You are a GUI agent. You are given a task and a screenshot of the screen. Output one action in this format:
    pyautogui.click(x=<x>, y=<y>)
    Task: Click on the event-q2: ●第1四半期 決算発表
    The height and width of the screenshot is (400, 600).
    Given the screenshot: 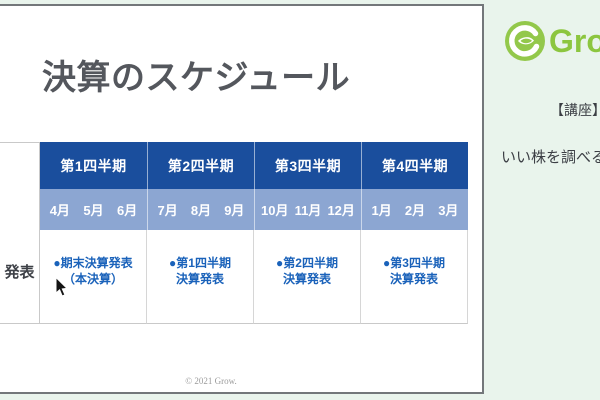 What is the action you would take?
    pyautogui.click(x=200, y=277)
    